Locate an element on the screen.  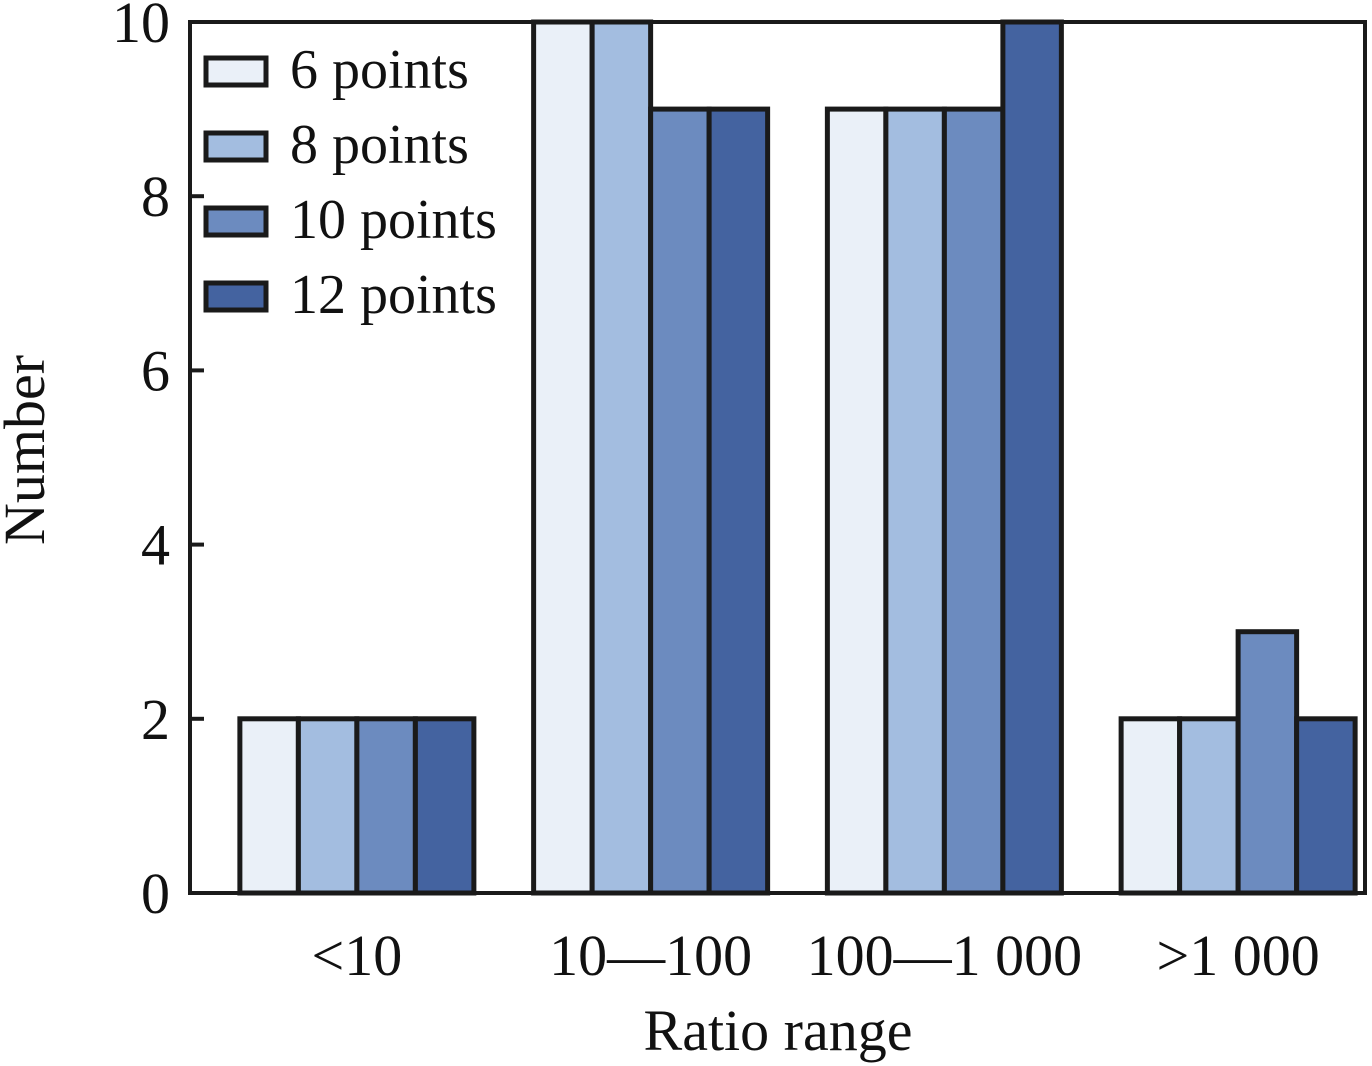
y-tick-label: 0 is located at coordinates (155, 893).